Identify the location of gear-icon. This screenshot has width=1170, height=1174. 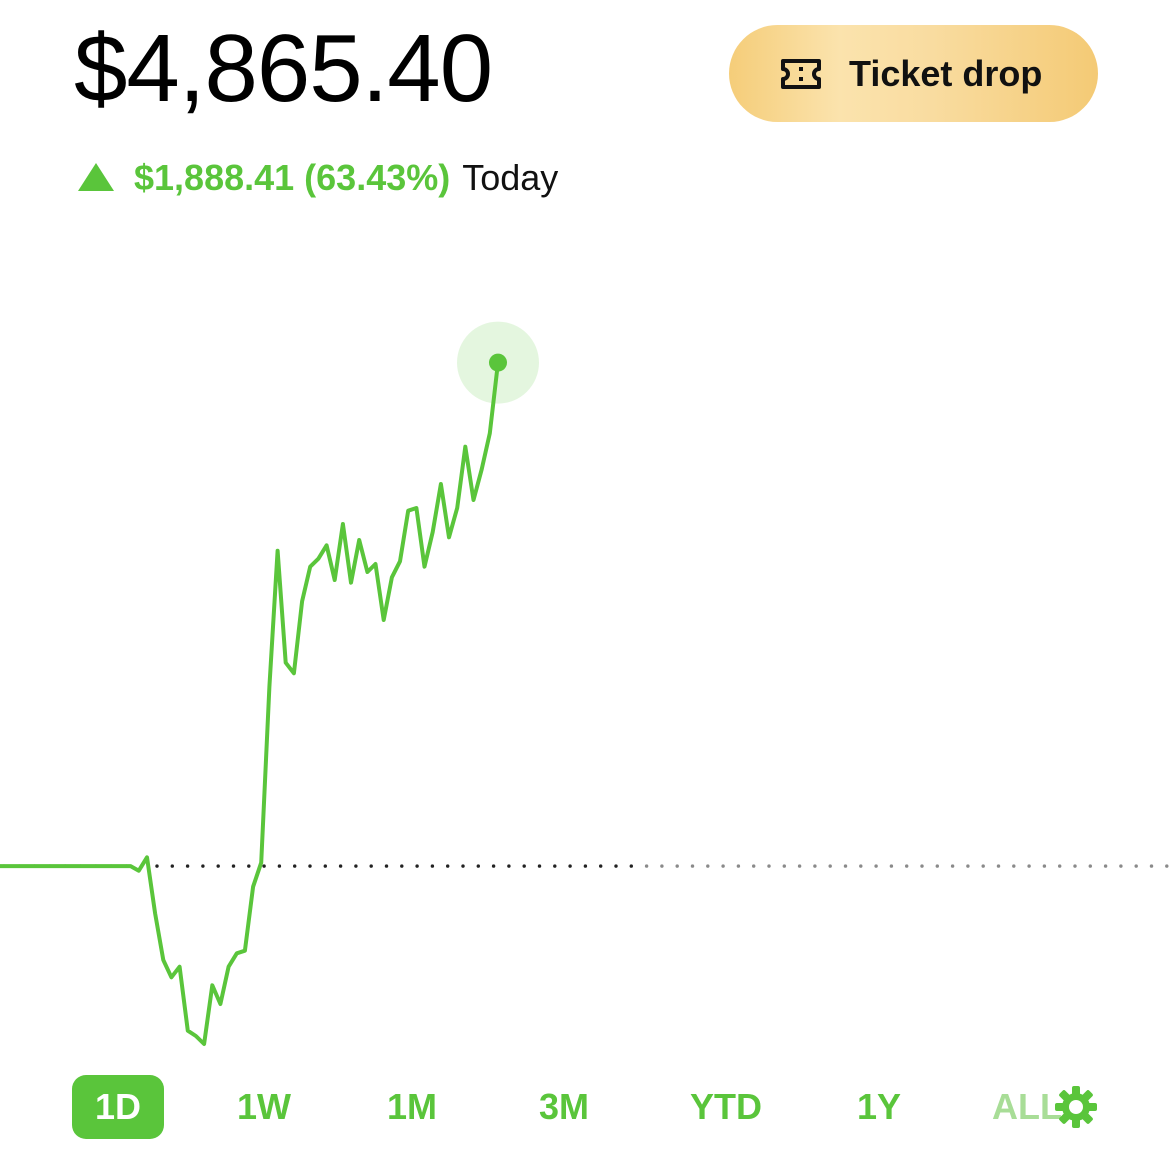
(1076, 1107).